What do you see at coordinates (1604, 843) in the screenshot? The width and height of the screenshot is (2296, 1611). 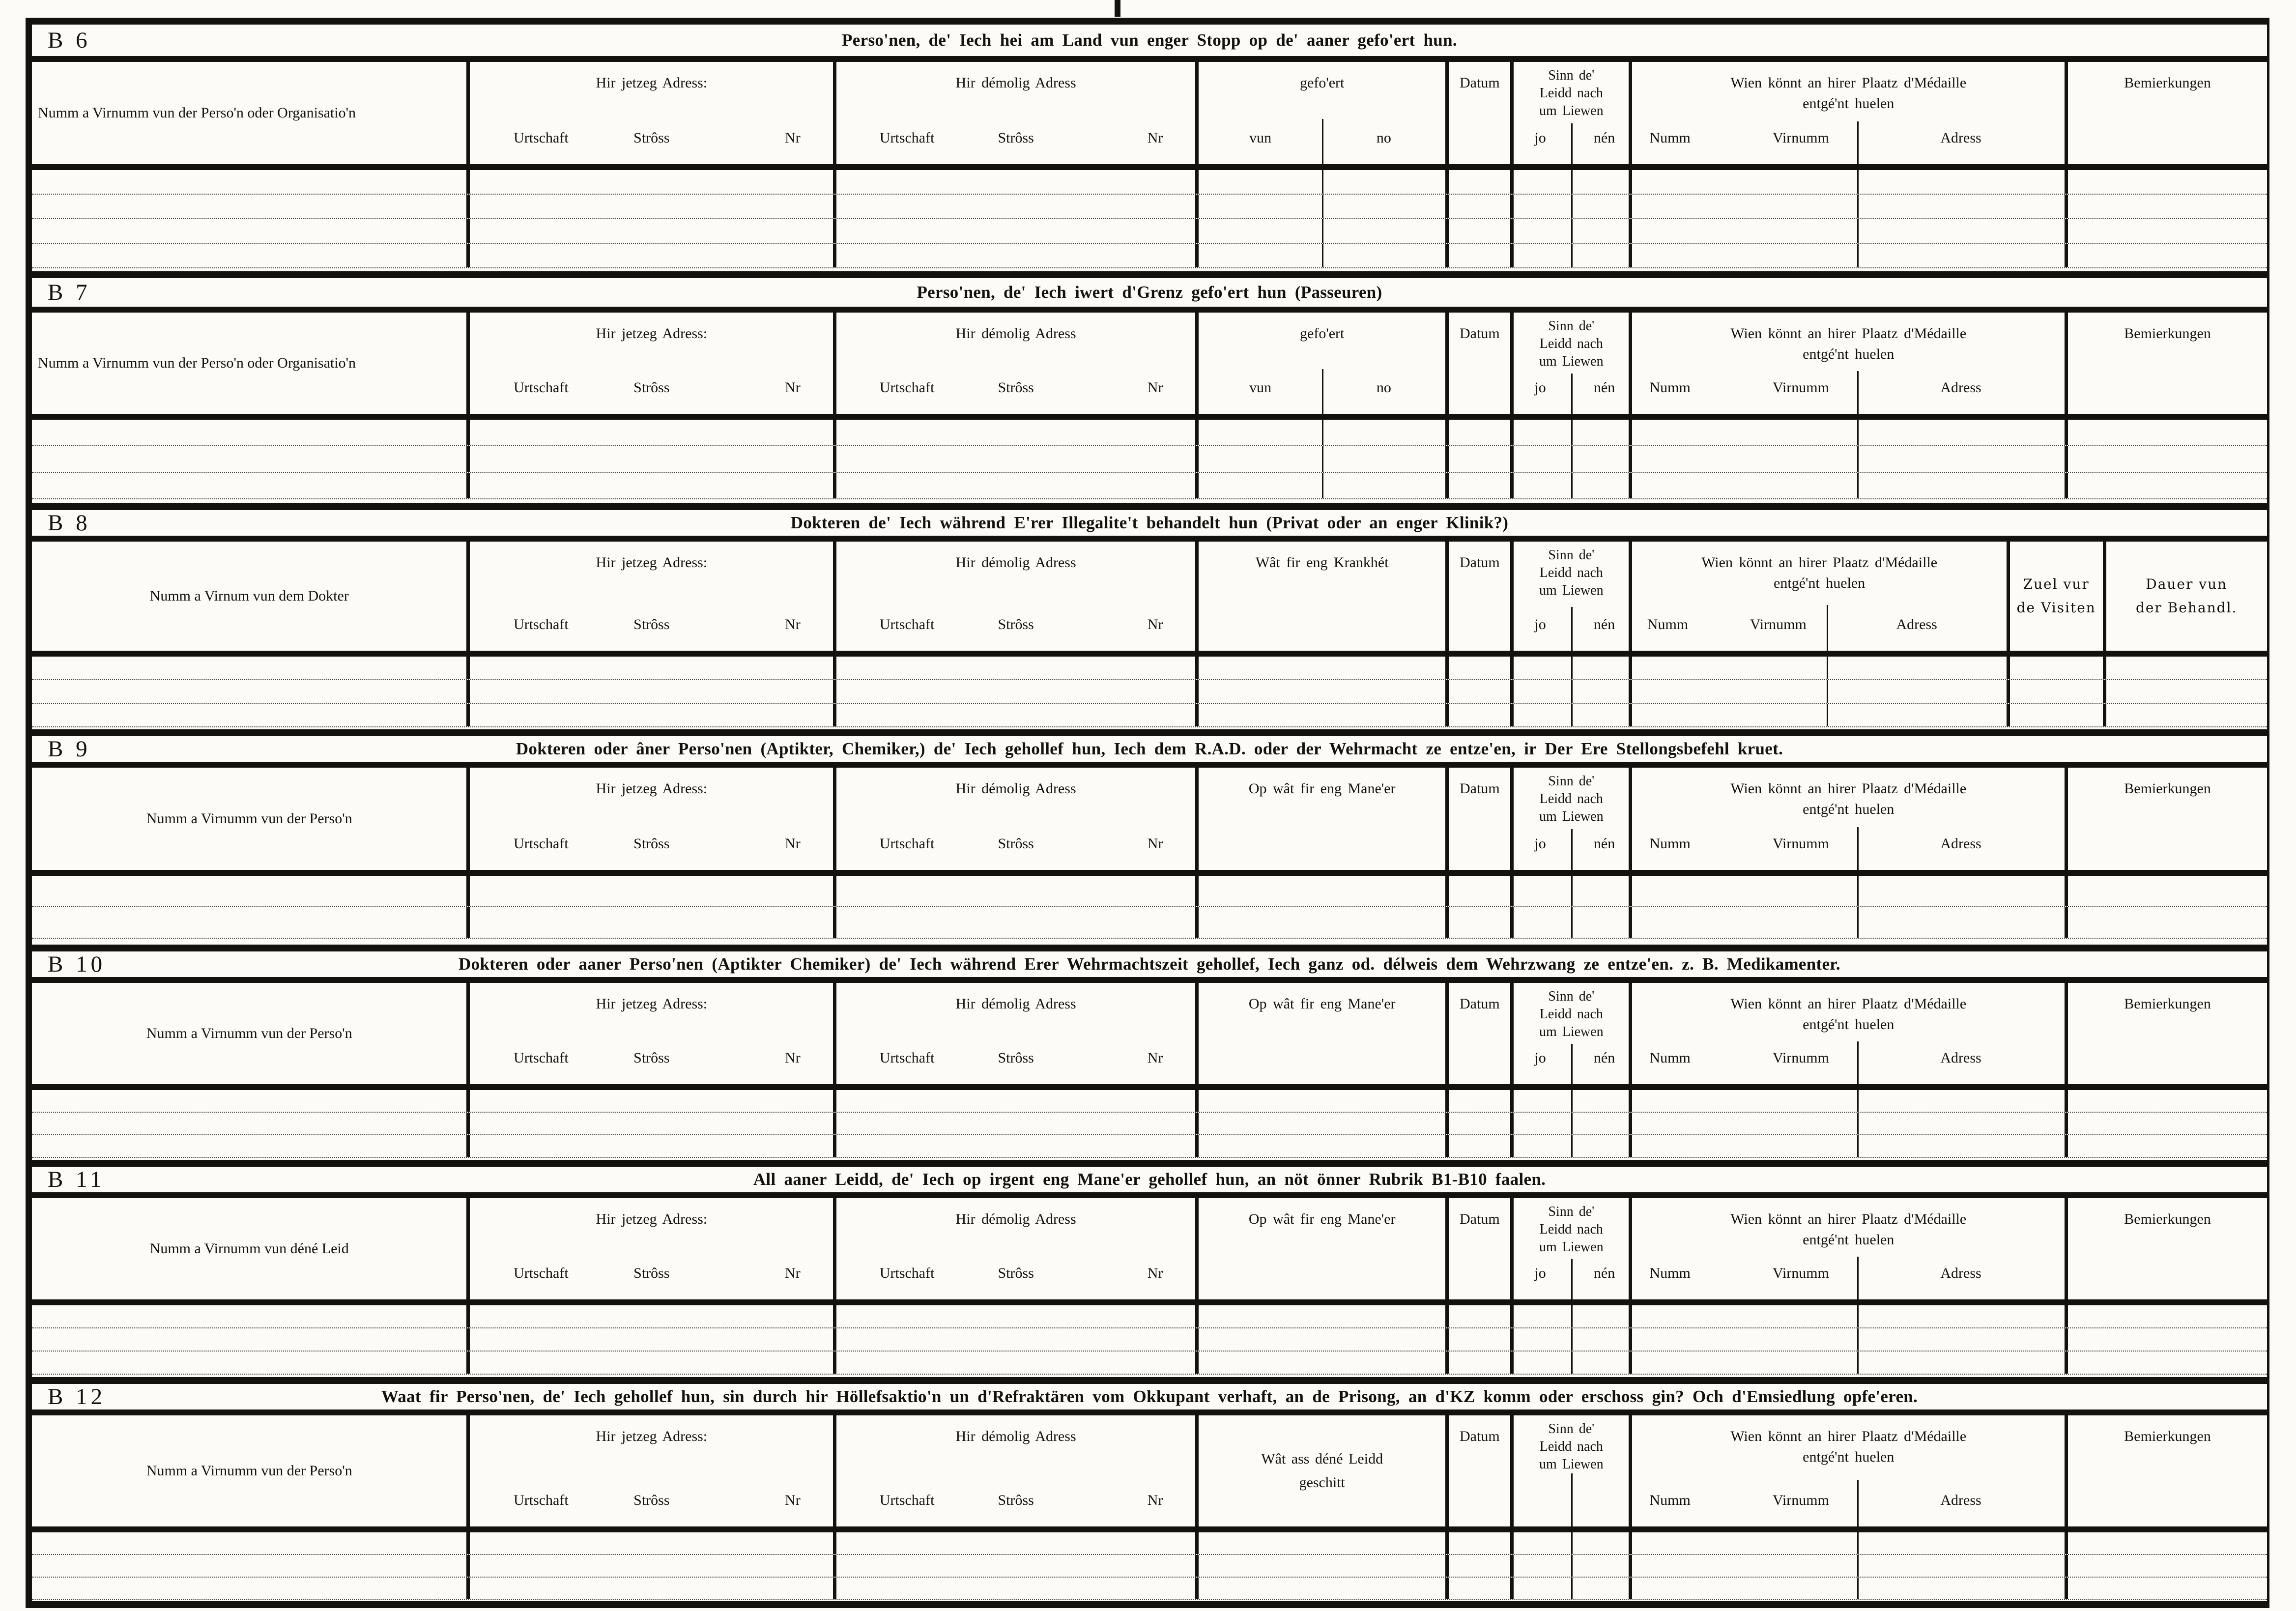 I see `label-nen: nén` at bounding box center [1604, 843].